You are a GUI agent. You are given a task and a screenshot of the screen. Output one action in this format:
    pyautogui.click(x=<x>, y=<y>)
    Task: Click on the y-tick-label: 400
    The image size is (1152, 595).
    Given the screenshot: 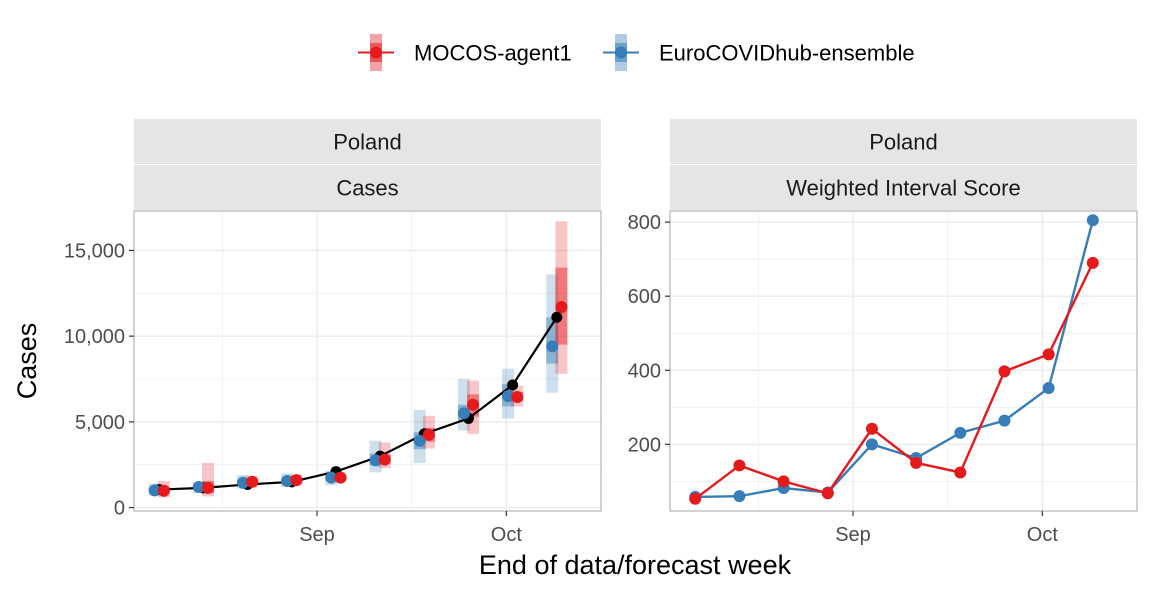 What is the action you would take?
    pyautogui.click(x=644, y=371)
    